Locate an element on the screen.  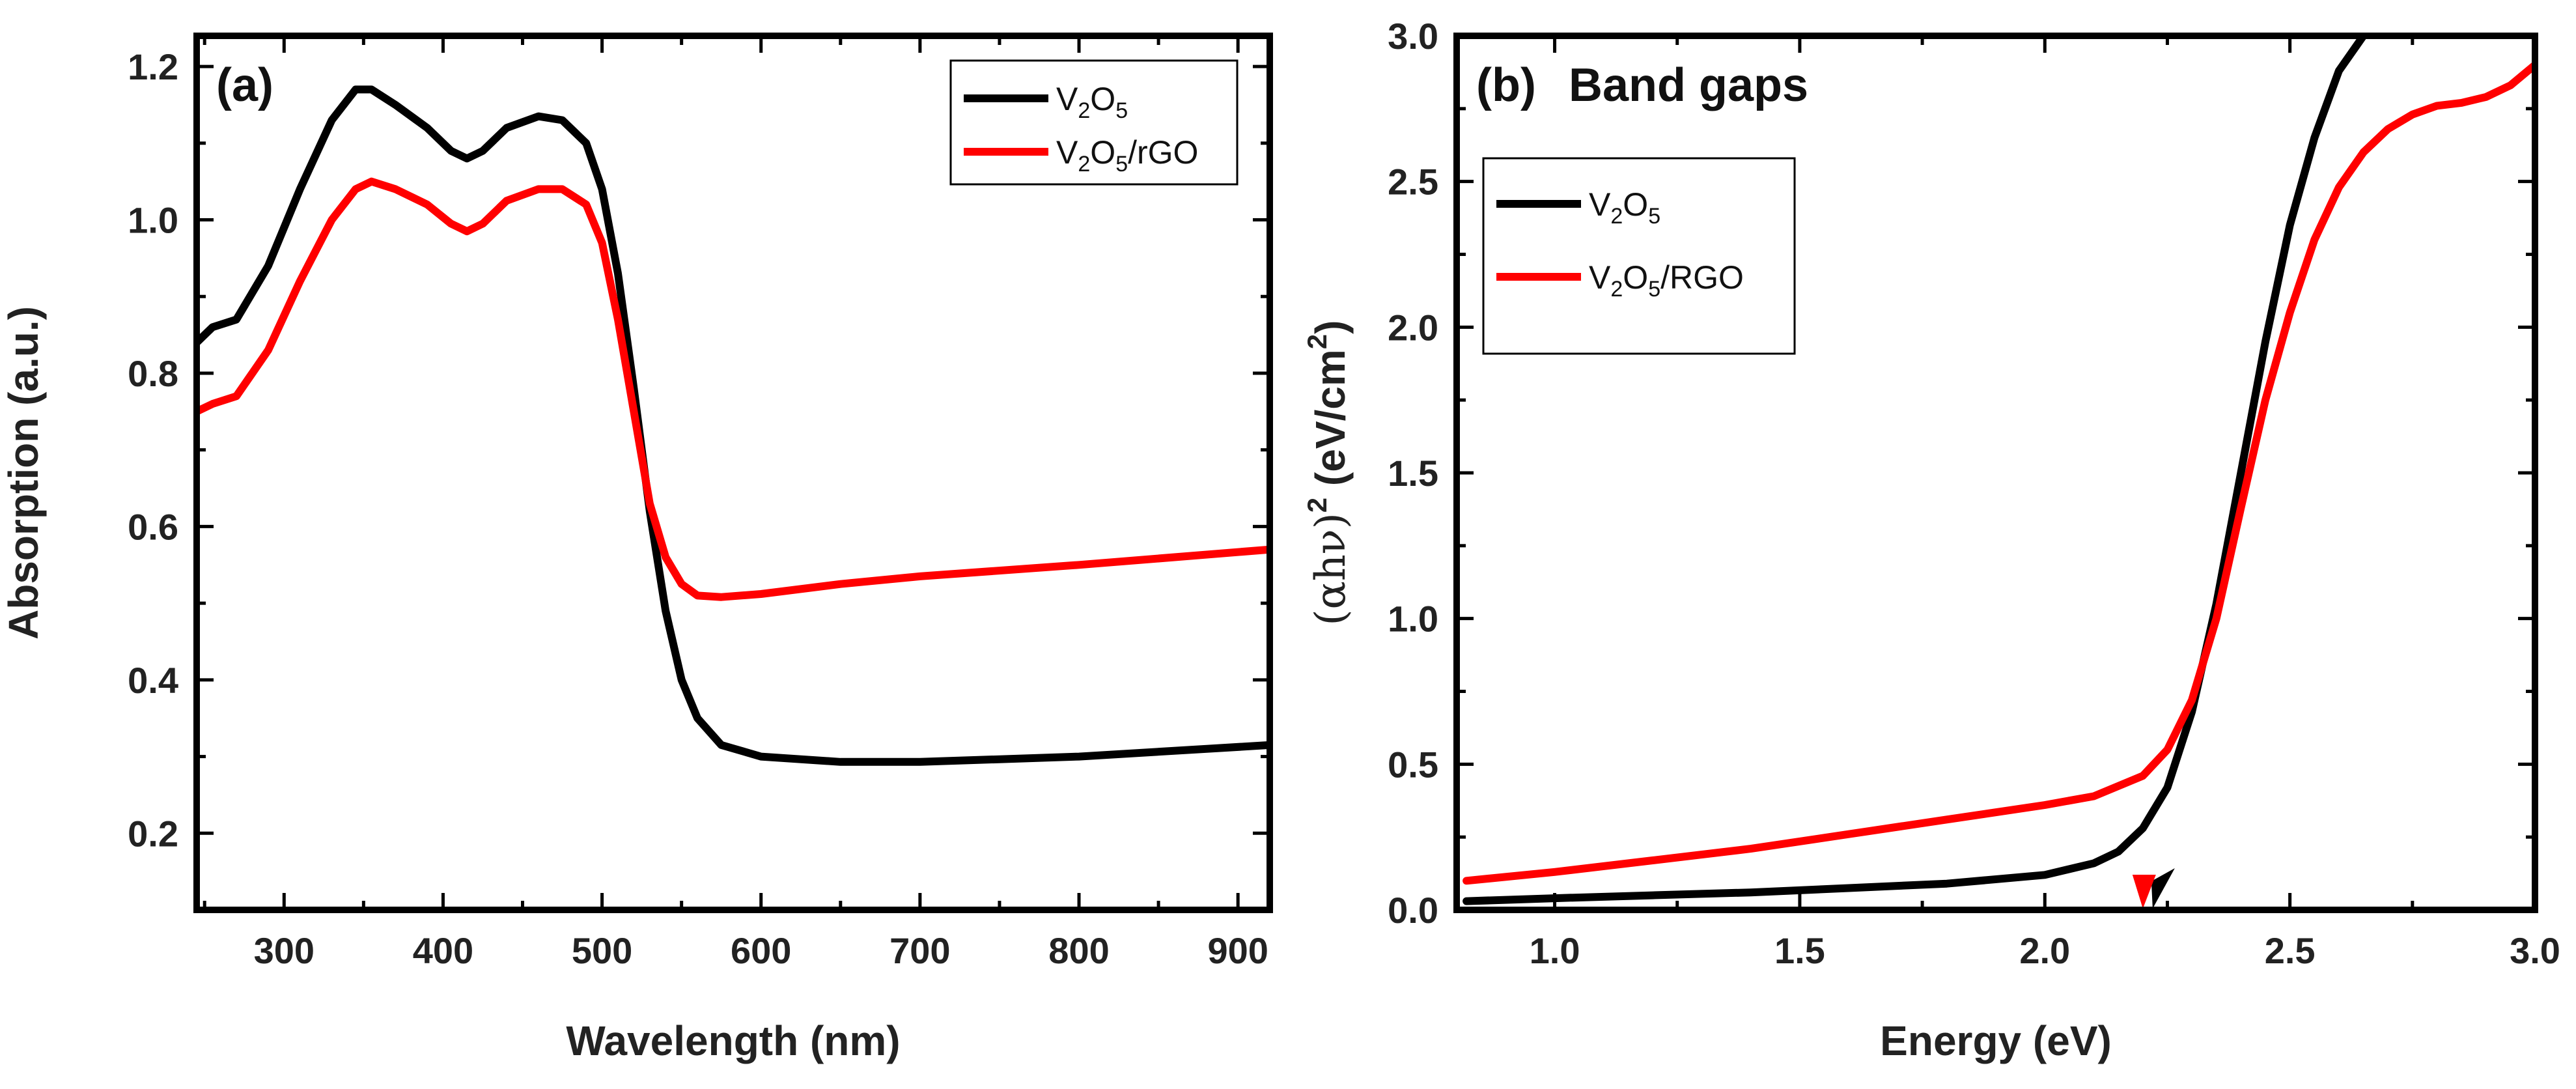
y-tick-label: 0.0 is located at coordinates (1413, 910).